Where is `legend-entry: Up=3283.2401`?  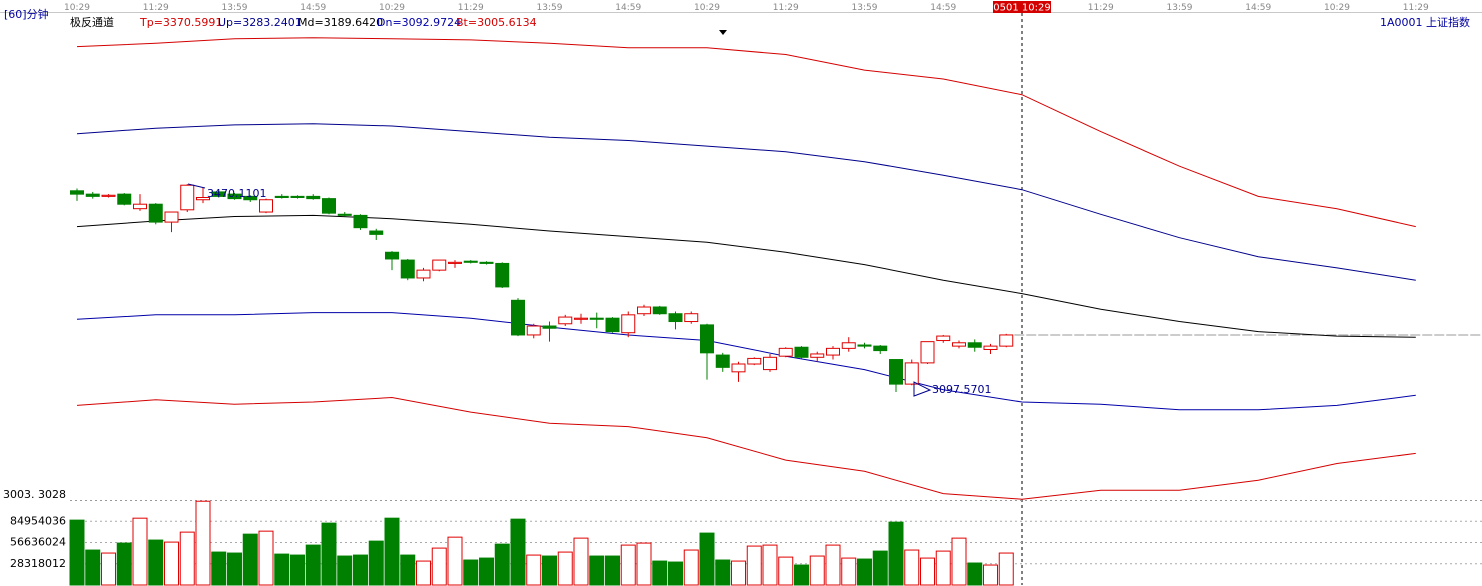 legend-entry: Up=3283.2401 is located at coordinates (260, 22).